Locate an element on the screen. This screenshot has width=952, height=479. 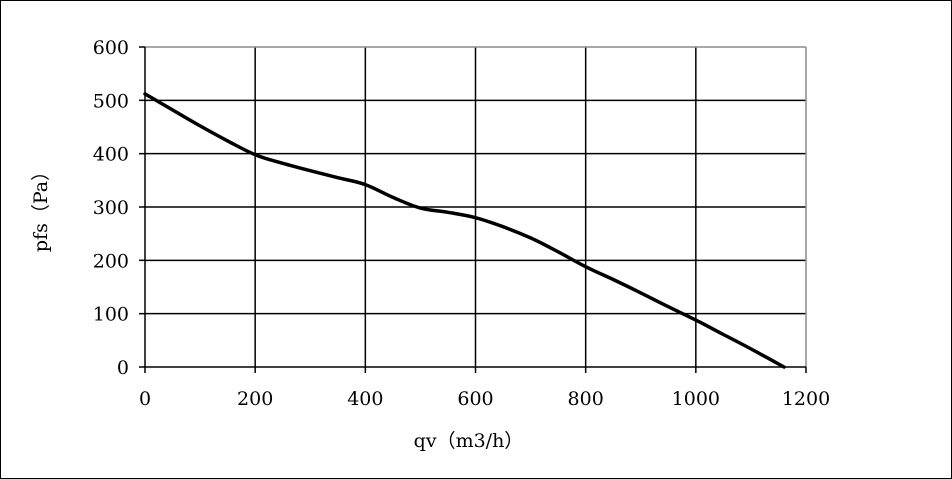
y-tick-label: 100 is located at coordinates (111, 315).